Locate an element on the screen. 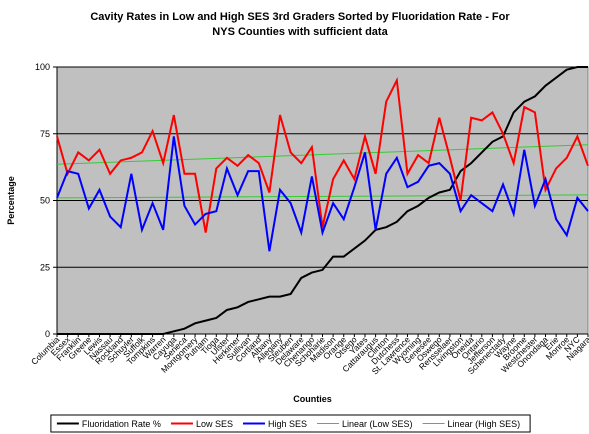 The height and width of the screenshot is (434, 589). legend-label: High SES is located at coordinates (287, 424).